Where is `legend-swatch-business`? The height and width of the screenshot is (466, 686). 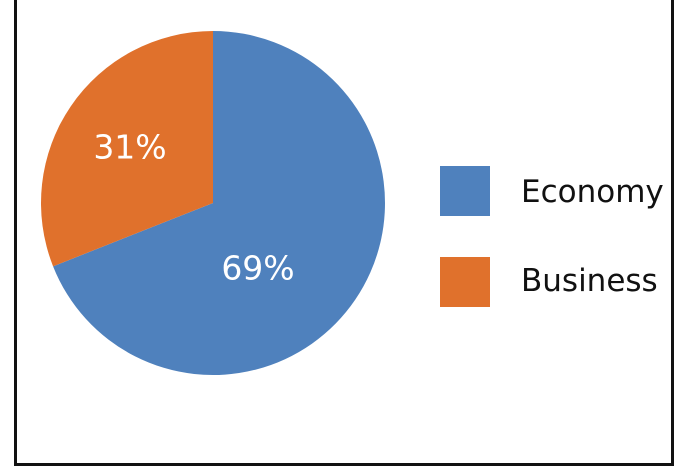
legend-swatch-business is located at coordinates (465, 282).